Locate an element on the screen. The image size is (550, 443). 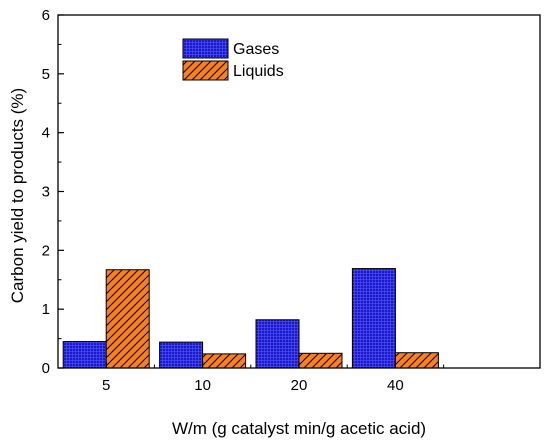
y-axis-label: Carbon yield to products (%) is located at coordinates (17, 195).